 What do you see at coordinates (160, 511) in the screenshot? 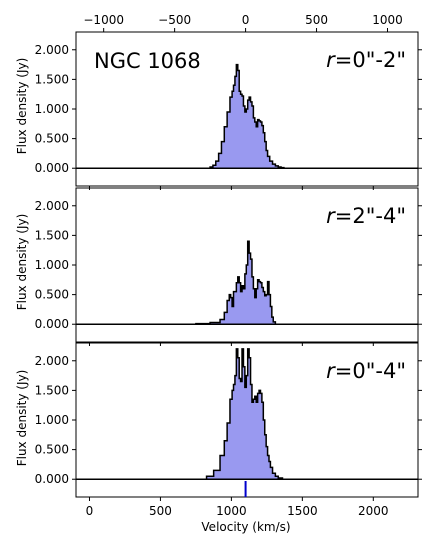
I see `x-tick-label: 500` at bounding box center [160, 511].